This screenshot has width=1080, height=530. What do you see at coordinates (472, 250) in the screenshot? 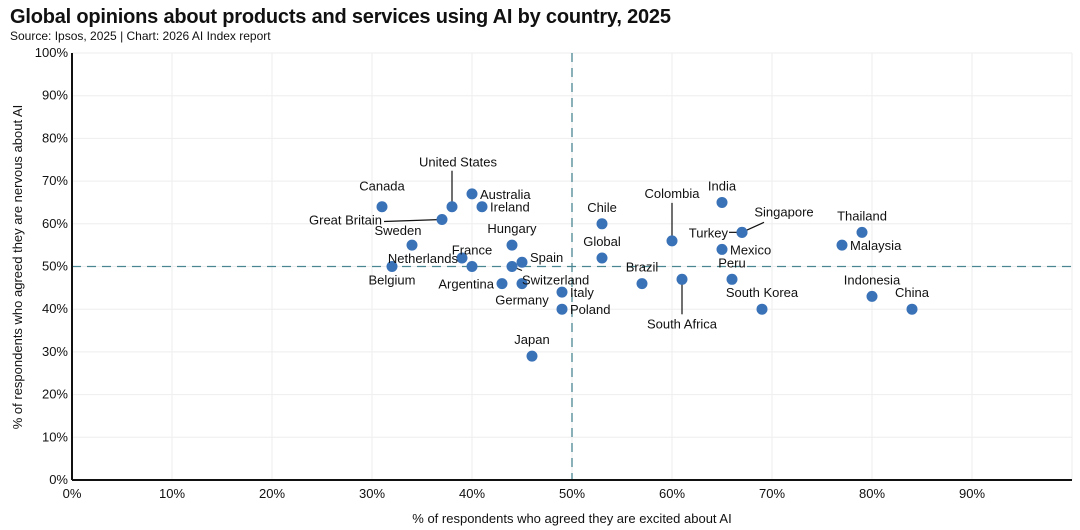
I see `label-france: France` at bounding box center [472, 250].